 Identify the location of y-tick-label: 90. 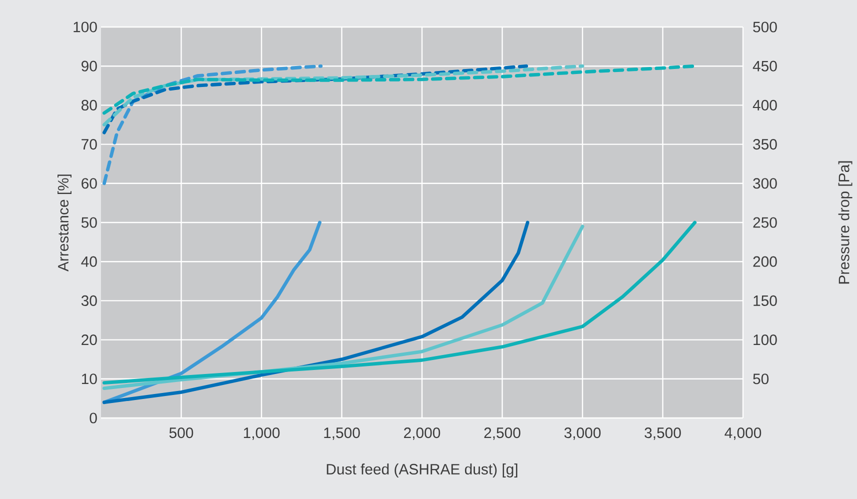
(89, 66).